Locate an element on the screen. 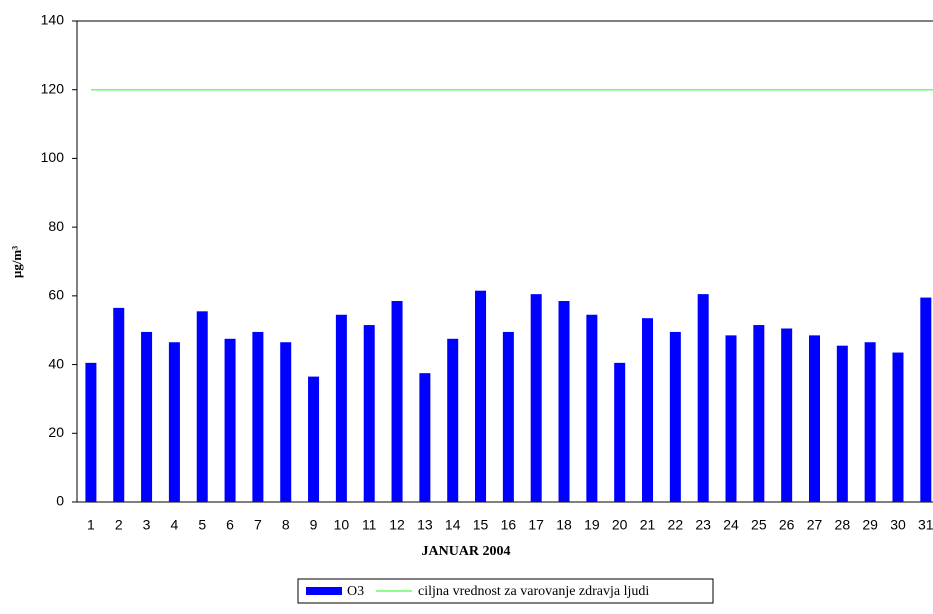  x-tick-label: 25 is located at coordinates (759, 525).